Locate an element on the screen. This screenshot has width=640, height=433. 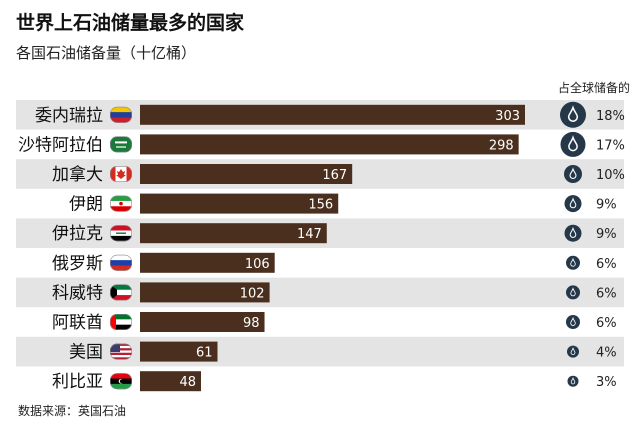
category-label: 利比亚 is located at coordinates (77, 382).